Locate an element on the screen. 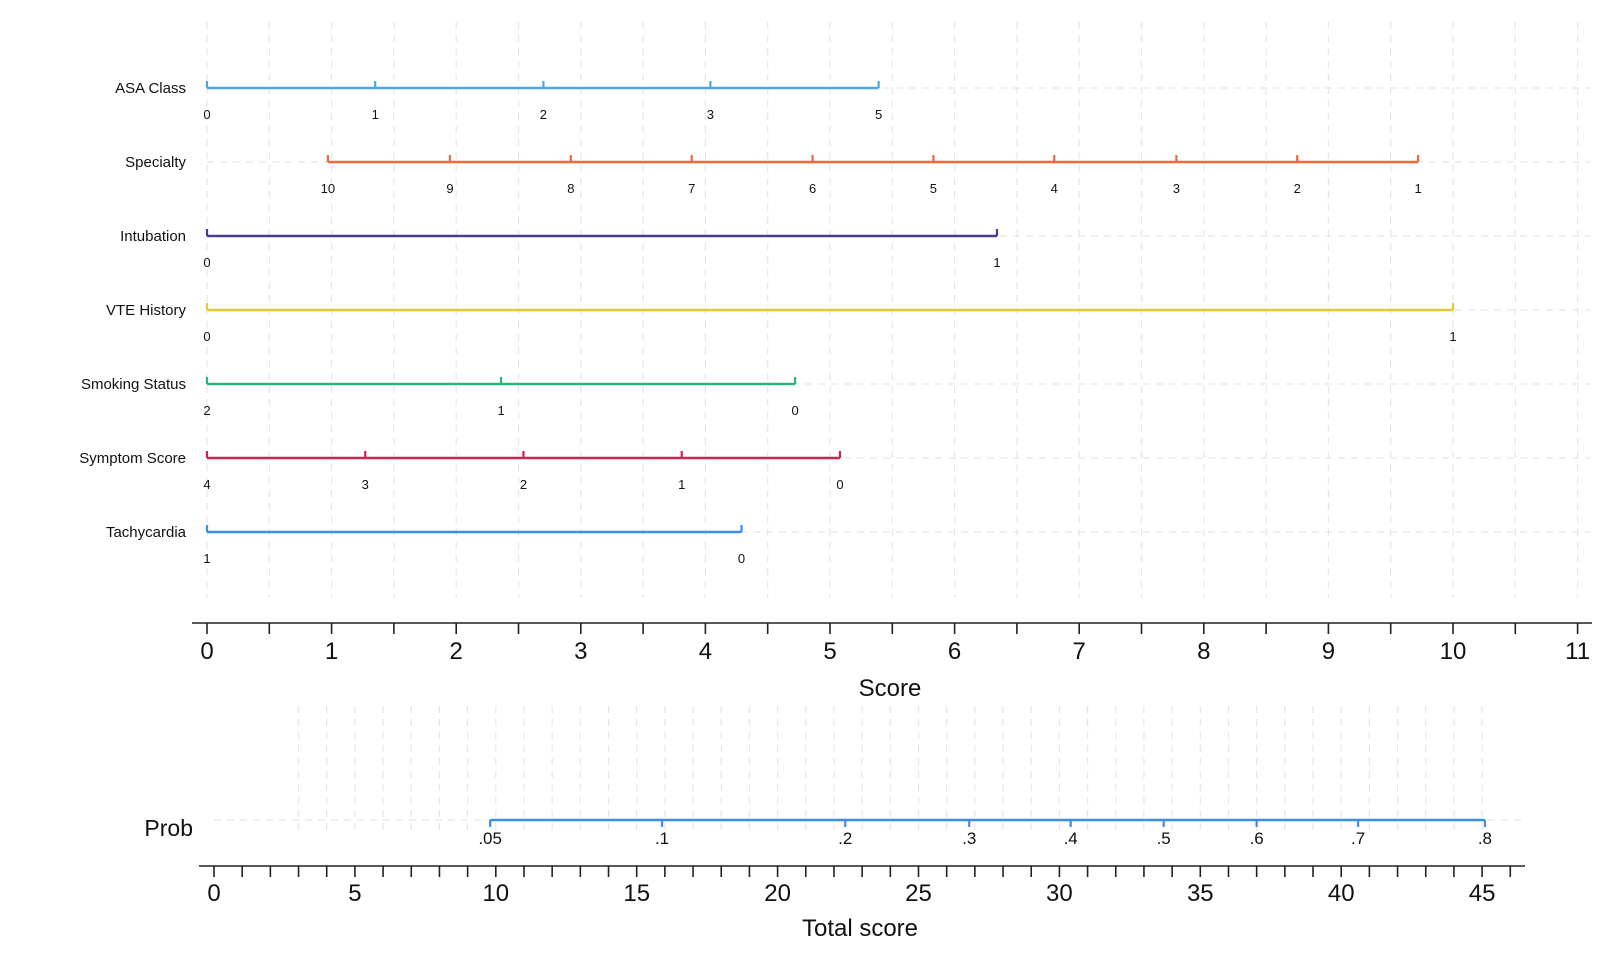  variable-label: Tachycardia is located at coordinates (146, 532).